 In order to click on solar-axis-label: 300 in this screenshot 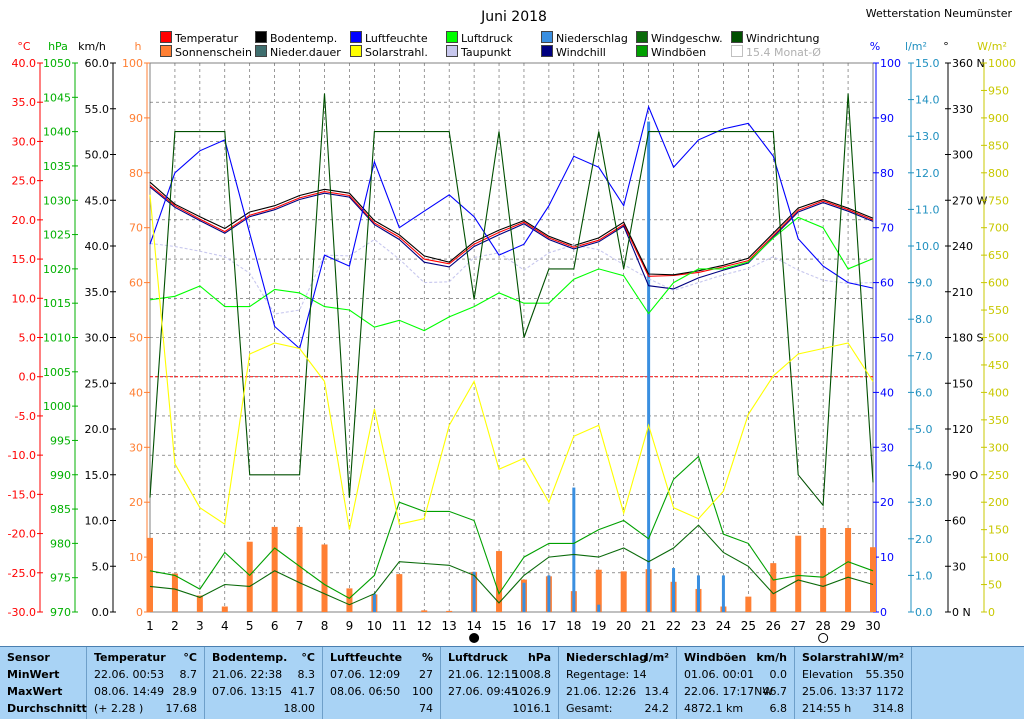, I will do `click(998, 447)`.